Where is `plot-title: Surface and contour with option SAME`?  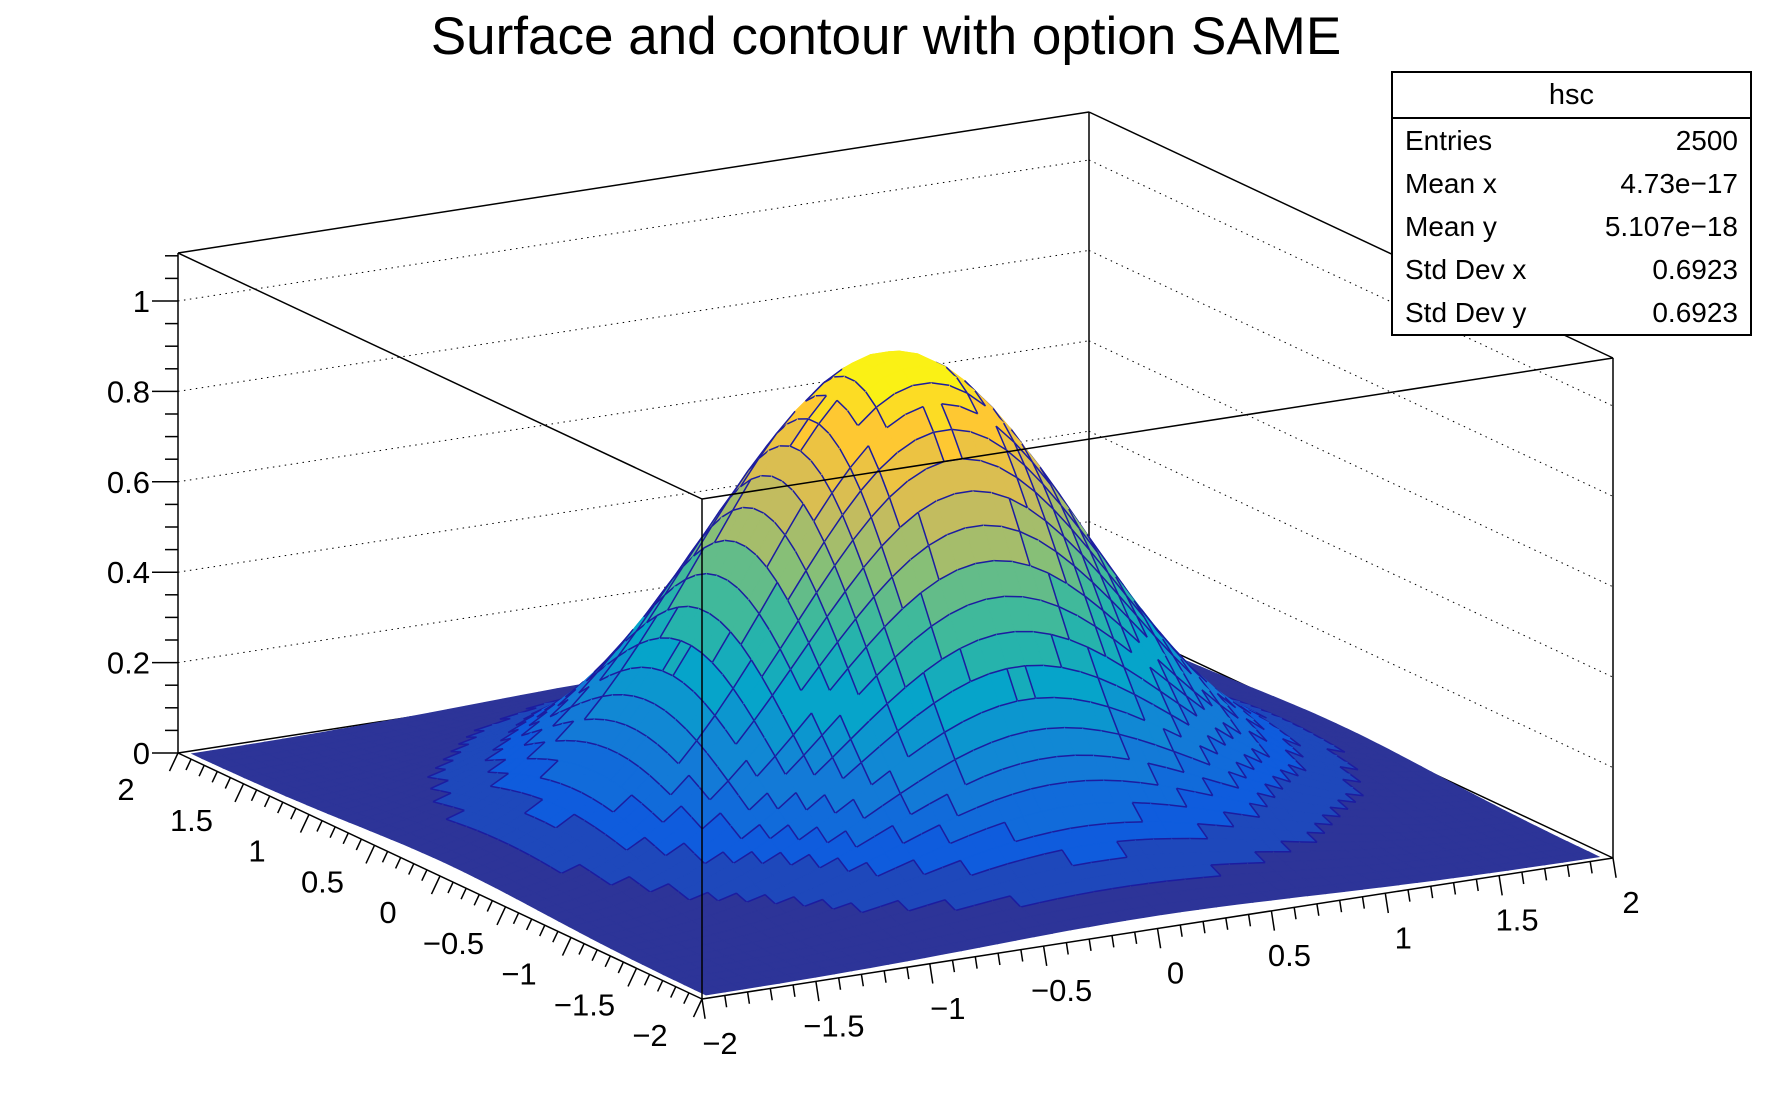 plot-title: Surface and contour with option SAME is located at coordinates (886, 36).